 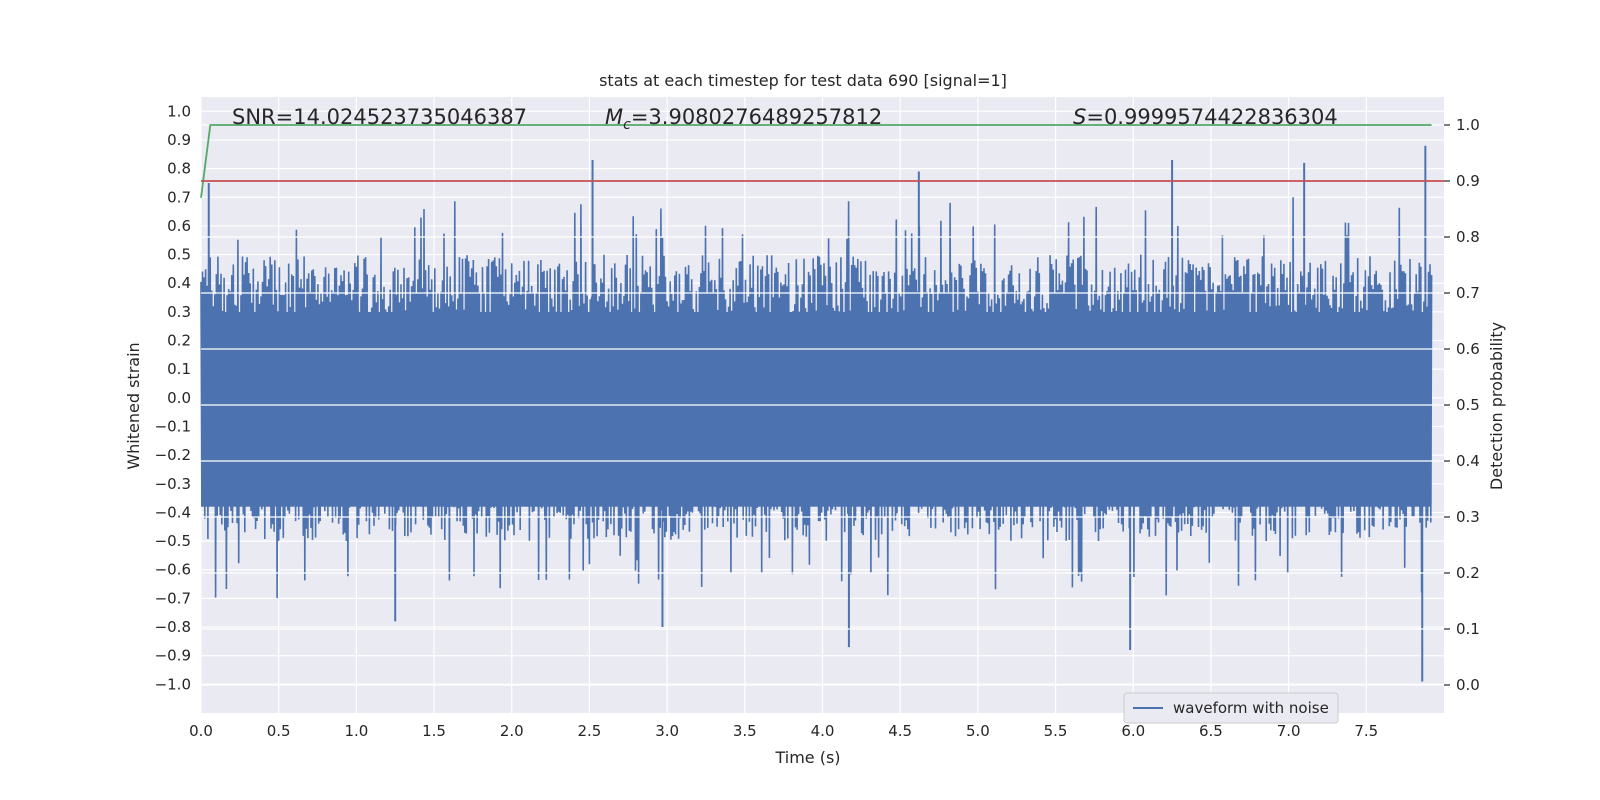 I want to click on left-y-tick-label: −0.8, so click(x=173, y=627).